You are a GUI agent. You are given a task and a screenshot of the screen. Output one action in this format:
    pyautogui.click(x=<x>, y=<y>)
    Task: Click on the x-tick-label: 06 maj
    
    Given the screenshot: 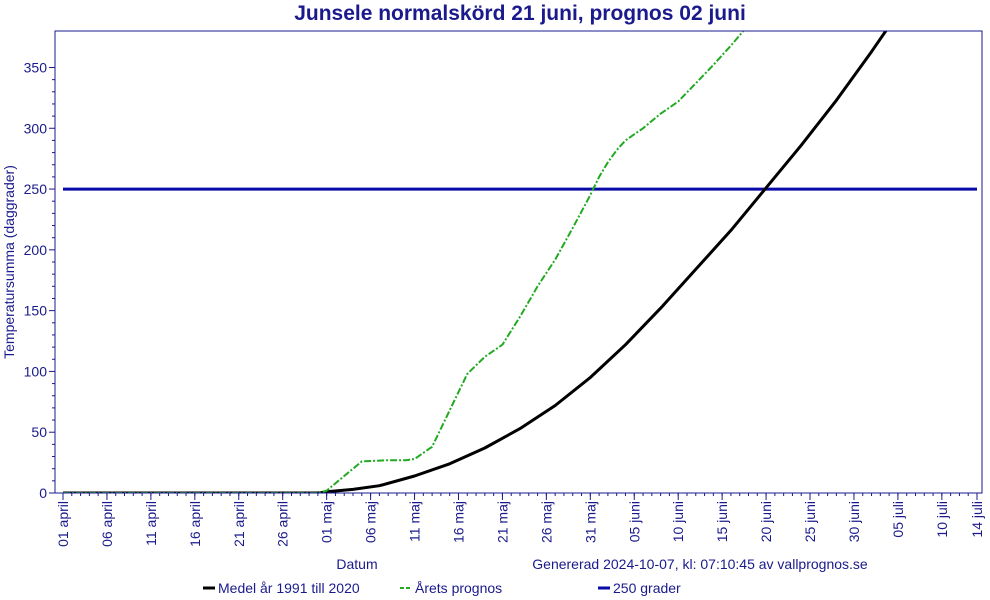 What is the action you would take?
    pyautogui.click(x=371, y=522)
    